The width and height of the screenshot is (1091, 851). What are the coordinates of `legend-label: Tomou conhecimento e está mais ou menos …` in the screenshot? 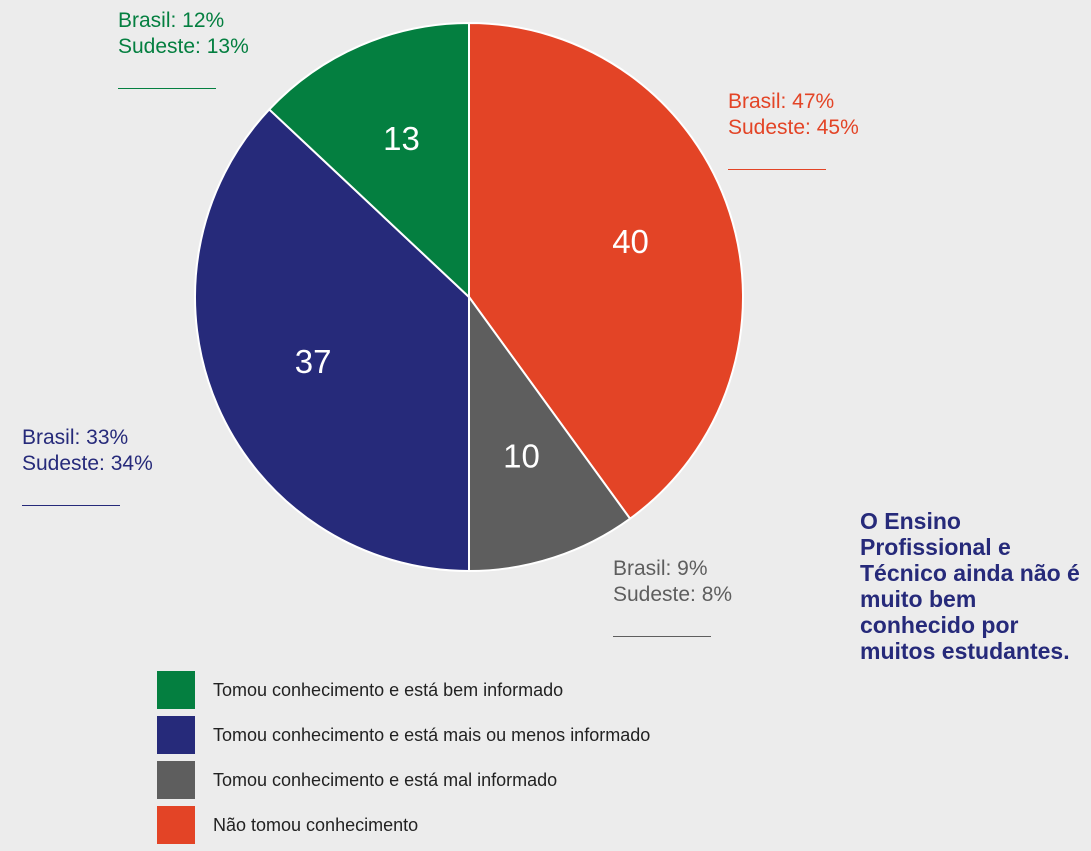 It's located at (432, 734).